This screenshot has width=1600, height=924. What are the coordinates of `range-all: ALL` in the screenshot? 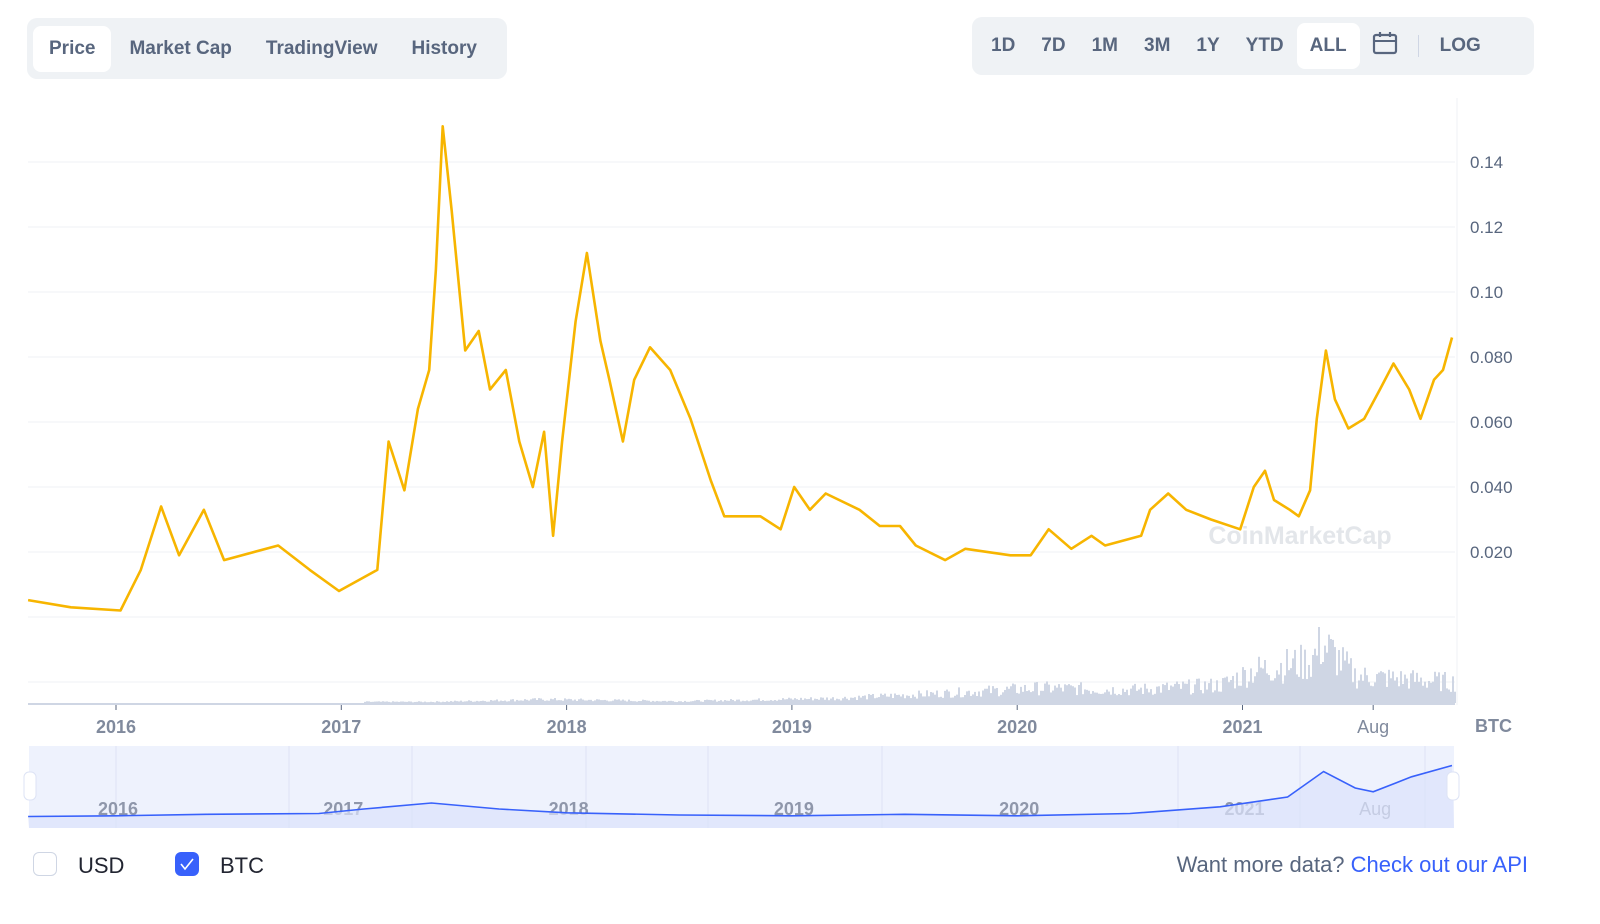 It's located at (1328, 46).